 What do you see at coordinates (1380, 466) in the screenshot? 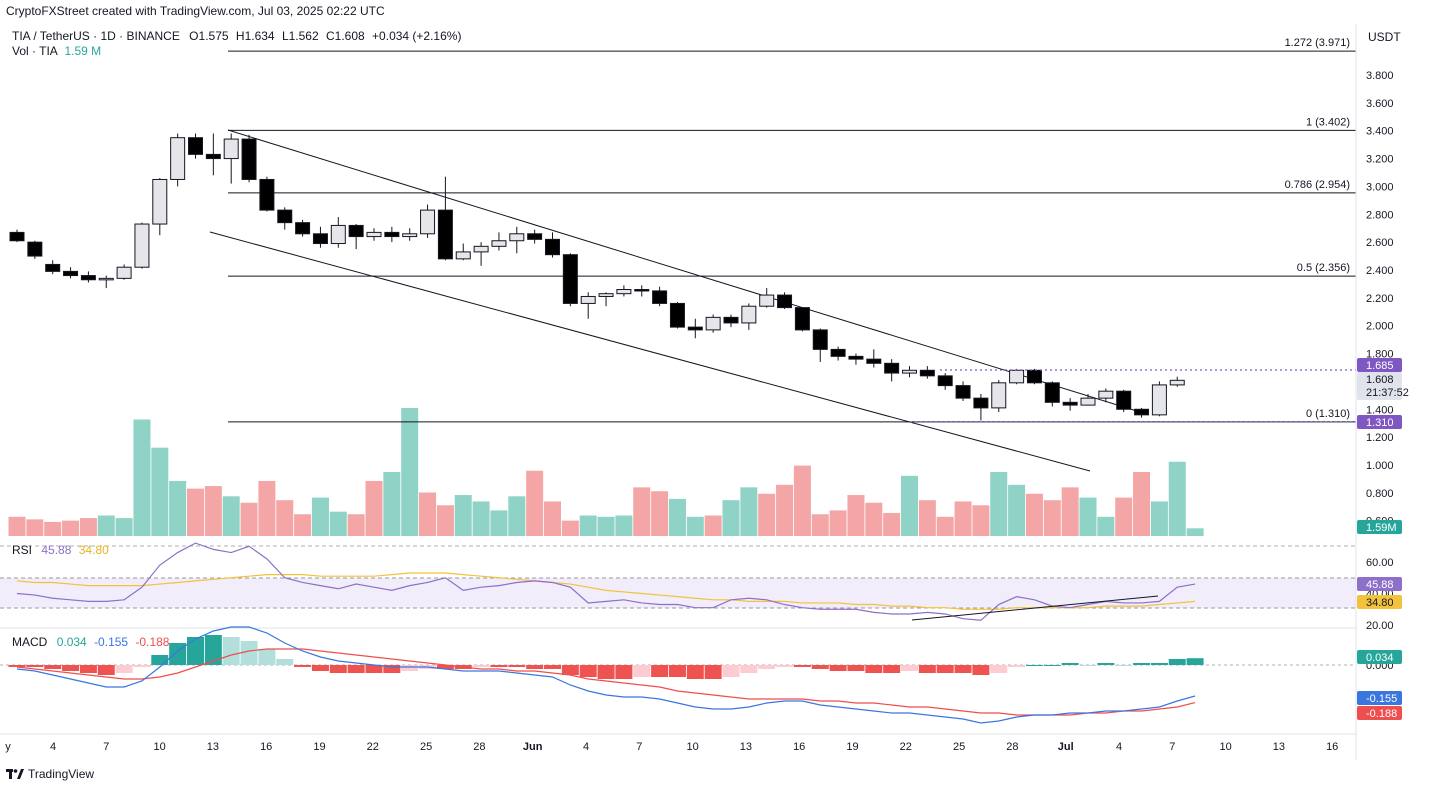
I see `price-tick-label: 1.000` at bounding box center [1380, 466].